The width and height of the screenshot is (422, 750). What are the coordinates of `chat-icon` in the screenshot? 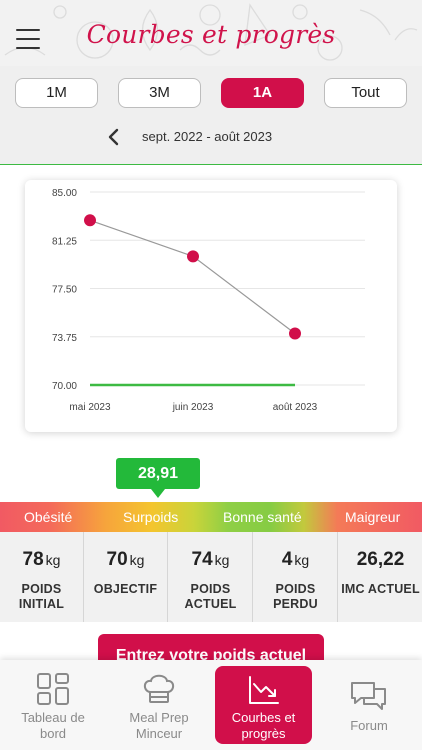 It's located at (368, 696).